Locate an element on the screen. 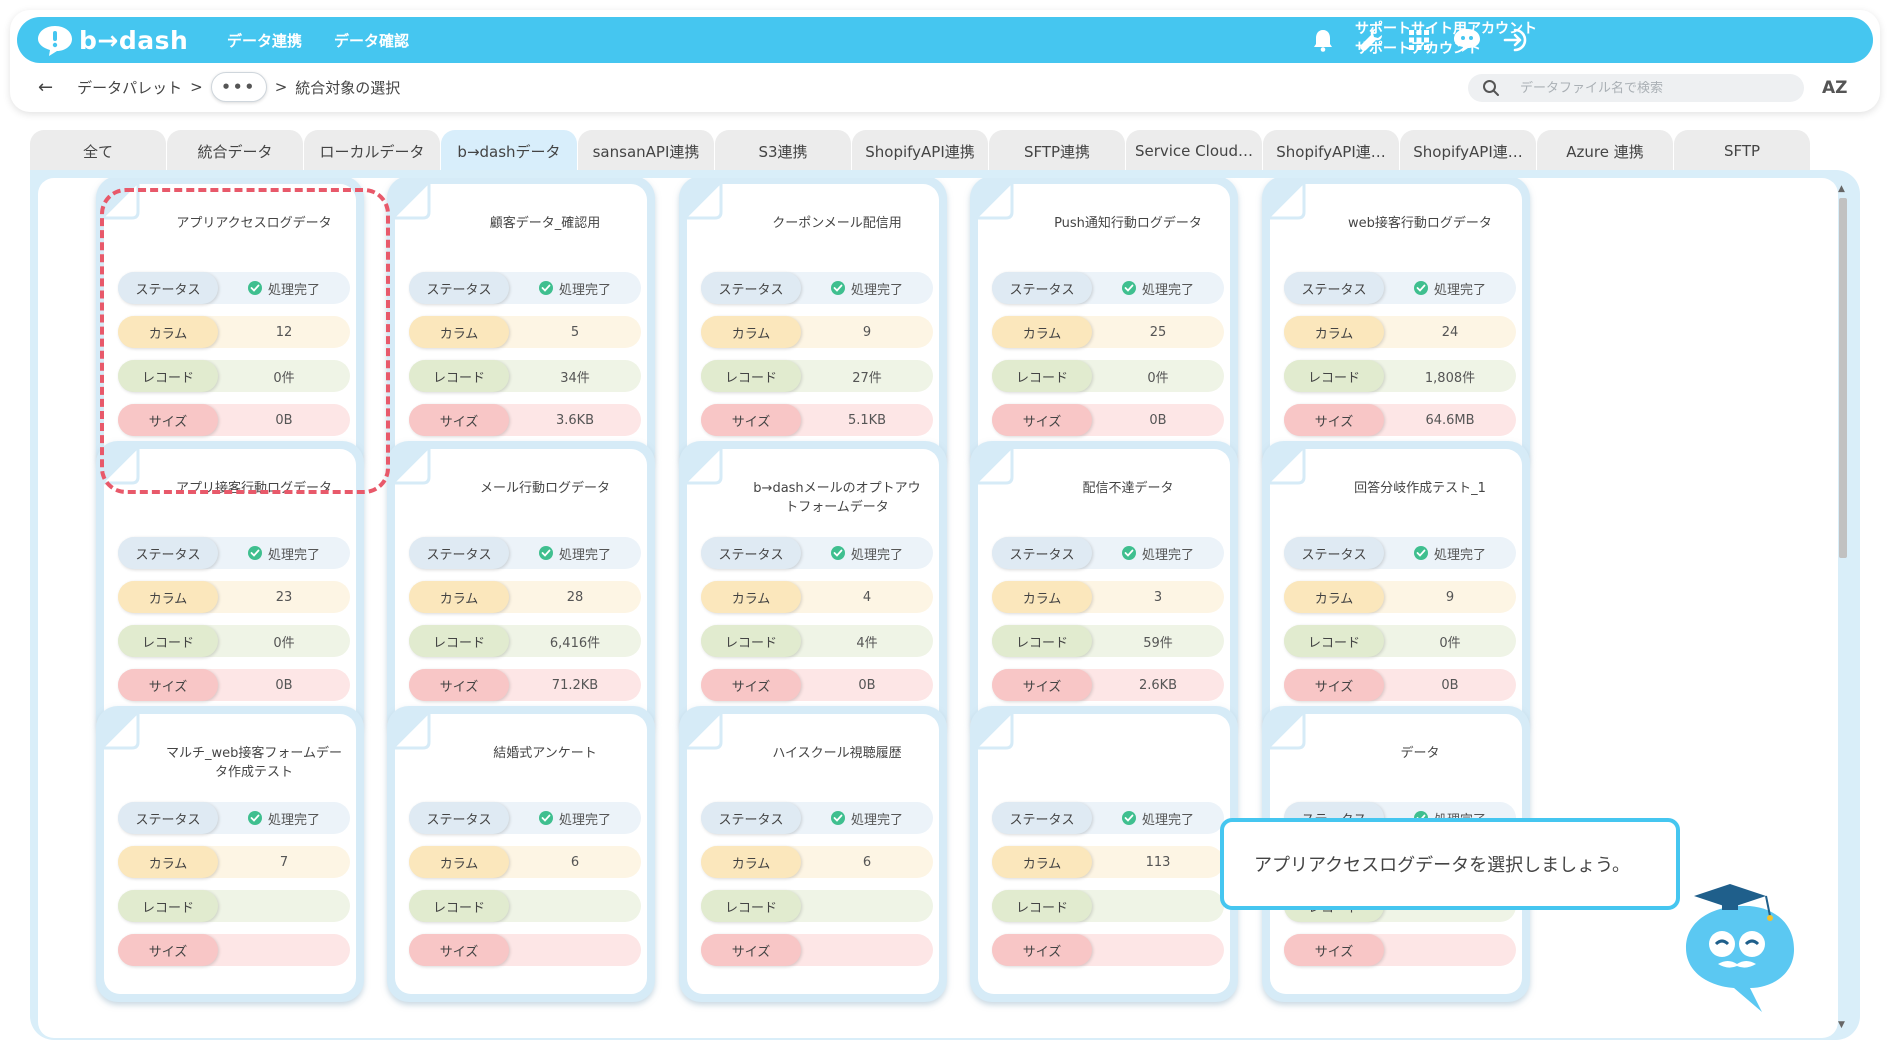  mascot-help-icon is located at coordinates (1467, 40).